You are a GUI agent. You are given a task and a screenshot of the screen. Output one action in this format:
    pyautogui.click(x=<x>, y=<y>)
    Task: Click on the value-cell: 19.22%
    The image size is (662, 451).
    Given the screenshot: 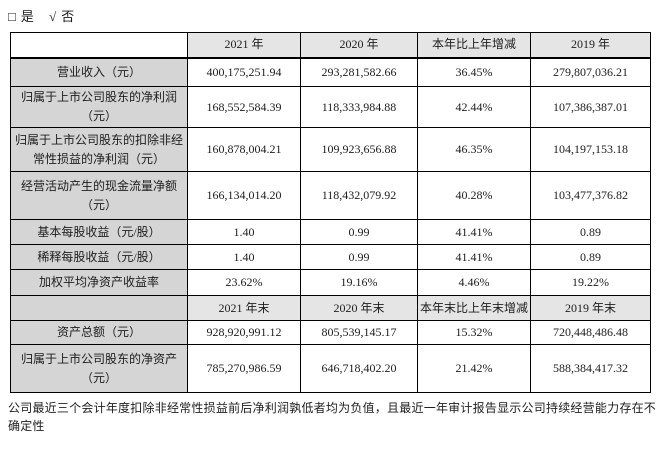 What is the action you would take?
    pyautogui.click(x=590, y=282)
    